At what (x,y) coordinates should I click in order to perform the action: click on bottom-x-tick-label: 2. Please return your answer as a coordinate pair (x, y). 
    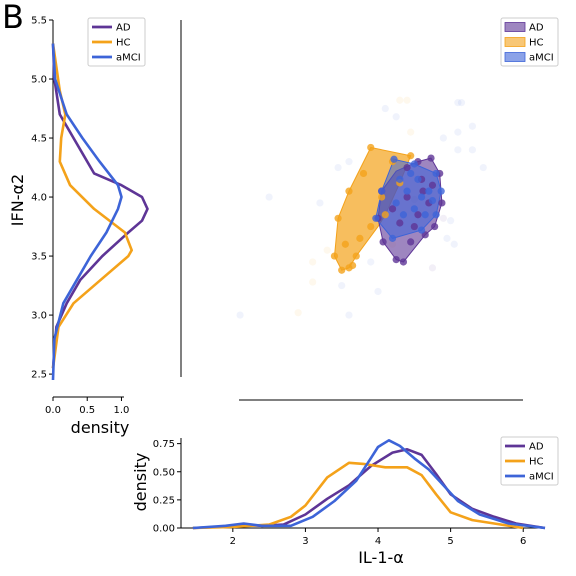
    Looking at the image, I should click on (233, 541).